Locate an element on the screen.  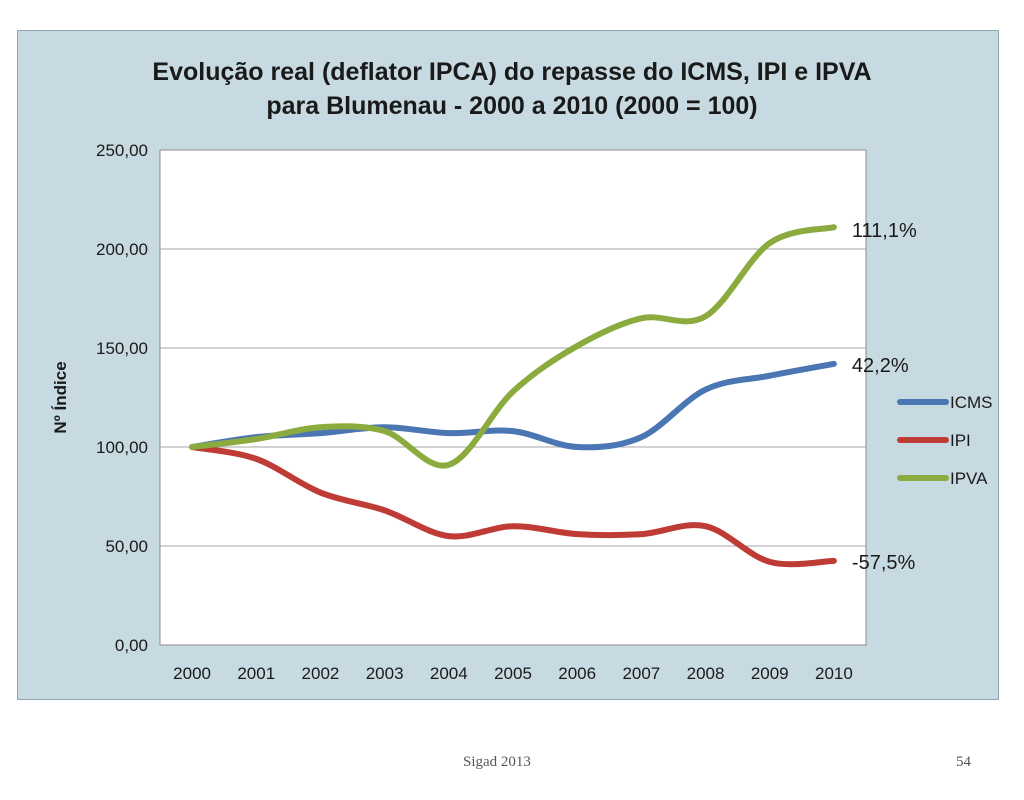
x-tick-label: 2010 is located at coordinates (834, 673).